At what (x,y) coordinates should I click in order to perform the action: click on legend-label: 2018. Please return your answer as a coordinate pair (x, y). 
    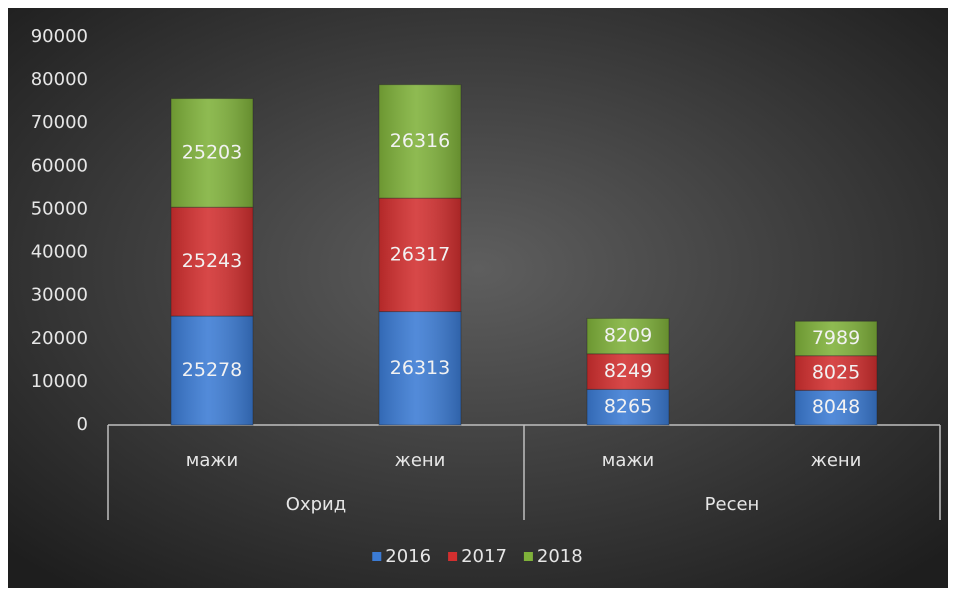
    Looking at the image, I should click on (560, 556).